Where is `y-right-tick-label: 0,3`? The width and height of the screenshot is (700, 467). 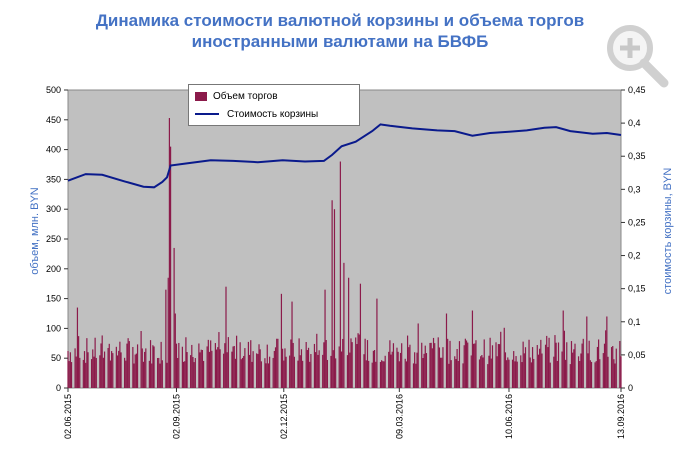 y-right-tick-label: 0,3 is located at coordinates (634, 189).